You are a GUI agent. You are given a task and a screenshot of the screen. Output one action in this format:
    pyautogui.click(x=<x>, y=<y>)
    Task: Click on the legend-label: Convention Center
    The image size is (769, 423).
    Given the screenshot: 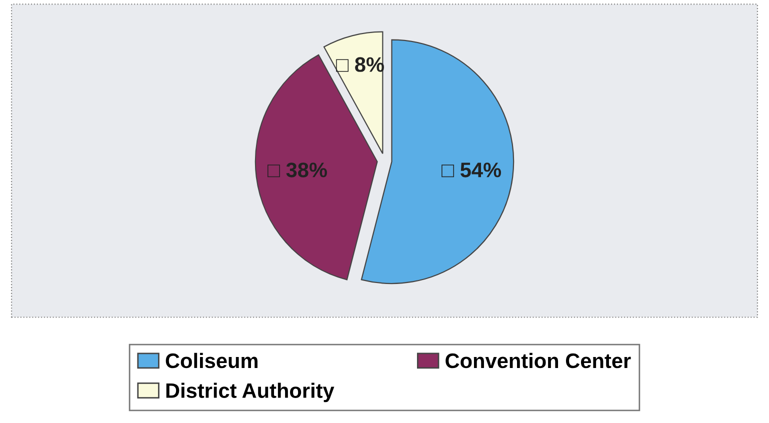 What is the action you would take?
    pyautogui.click(x=538, y=360)
    